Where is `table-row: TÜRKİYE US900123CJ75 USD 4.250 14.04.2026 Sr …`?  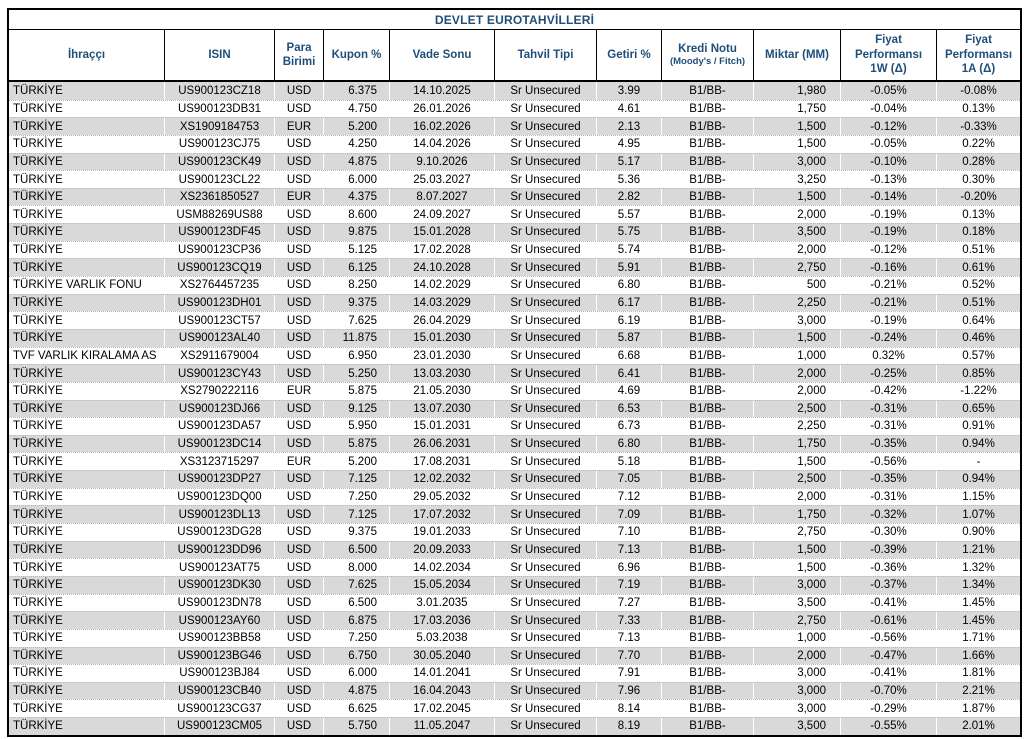
table-row: TÜRKİYE US900123CJ75 USD 4.250 14.04.2026 Sr … is located at coordinates (514, 143).